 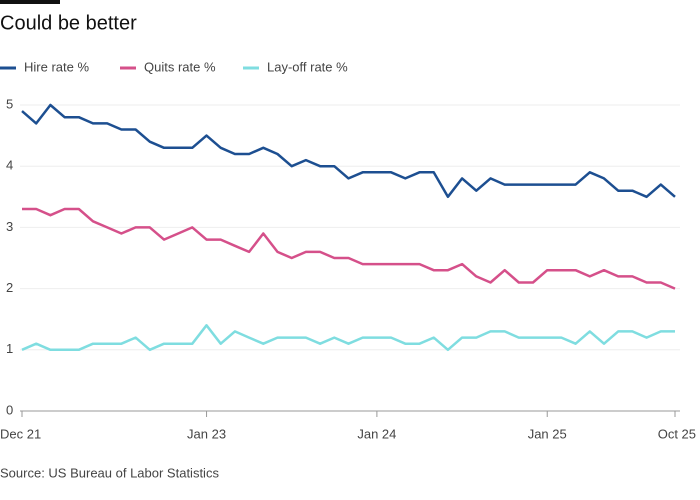 What do you see at coordinates (547, 433) in the screenshot?
I see `x-tick-label: Jan 25` at bounding box center [547, 433].